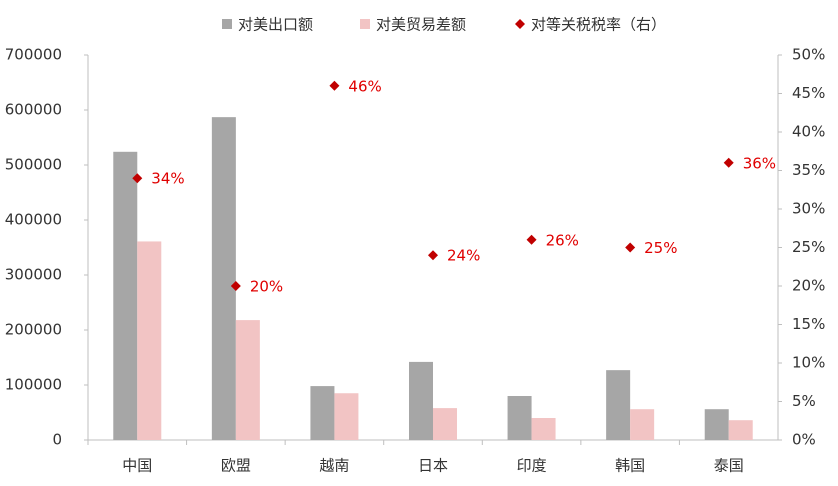 The image size is (838, 486). Describe the element at coordinates (562, 240) in the screenshot. I see `data-label: 26%` at that location.